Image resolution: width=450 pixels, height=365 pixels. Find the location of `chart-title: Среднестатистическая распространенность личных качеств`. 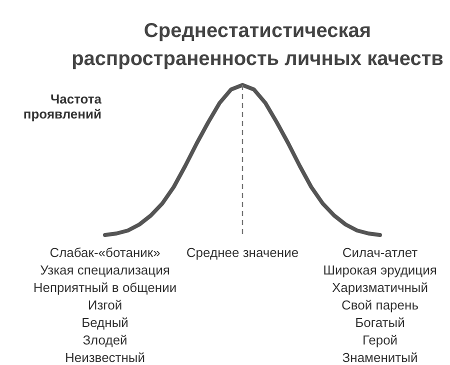

chart-title: Среднестатистическая распространенность личных качеств is located at coordinates (258, 45).